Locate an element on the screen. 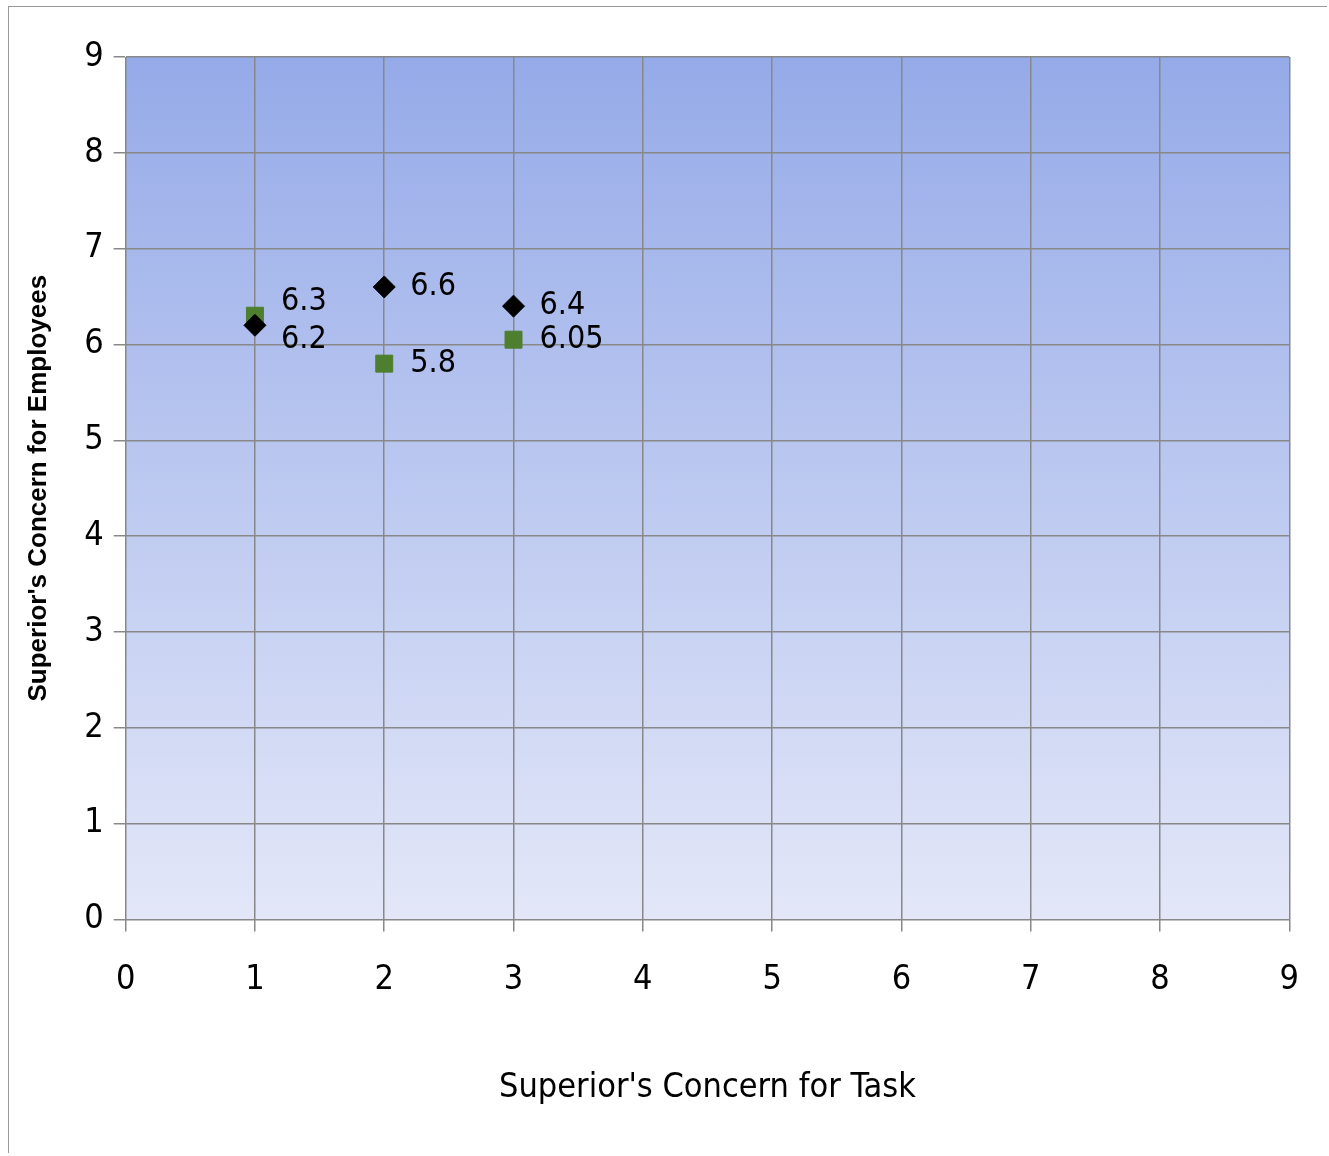  y-tick-label: 4 is located at coordinates (94, 532).